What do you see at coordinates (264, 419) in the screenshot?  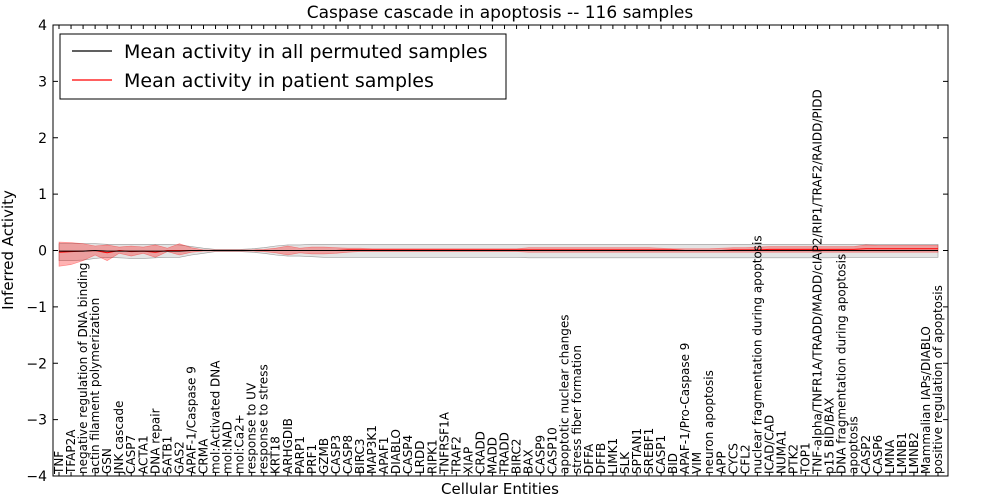 I see `x-category-label: response to stress` at bounding box center [264, 419].